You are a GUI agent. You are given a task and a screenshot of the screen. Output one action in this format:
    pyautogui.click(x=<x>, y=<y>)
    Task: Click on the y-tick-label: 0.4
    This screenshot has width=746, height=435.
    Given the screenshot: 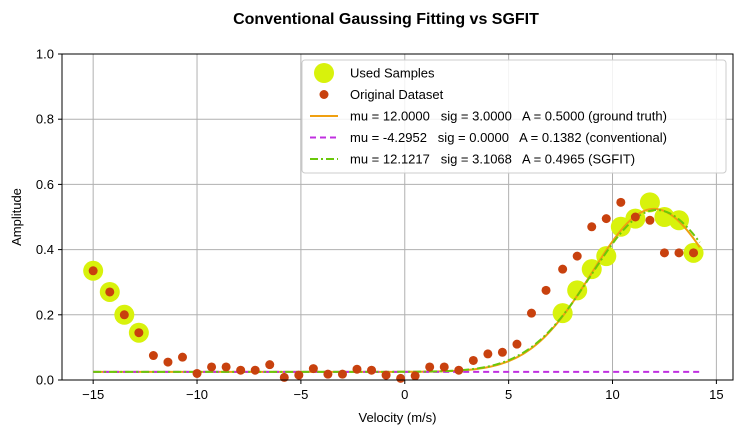 What is the action you would take?
    pyautogui.click(x=45, y=249)
    